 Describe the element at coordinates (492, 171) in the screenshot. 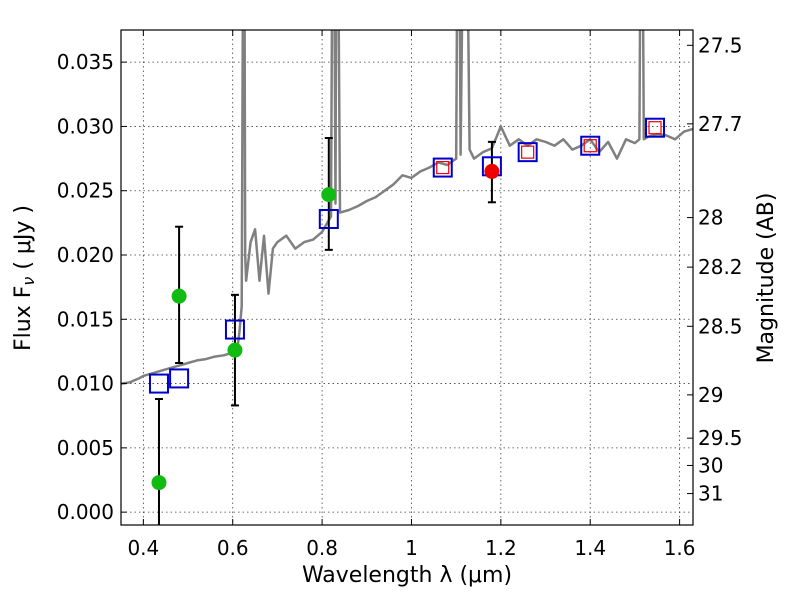

I see `red-point-marker` at that location.